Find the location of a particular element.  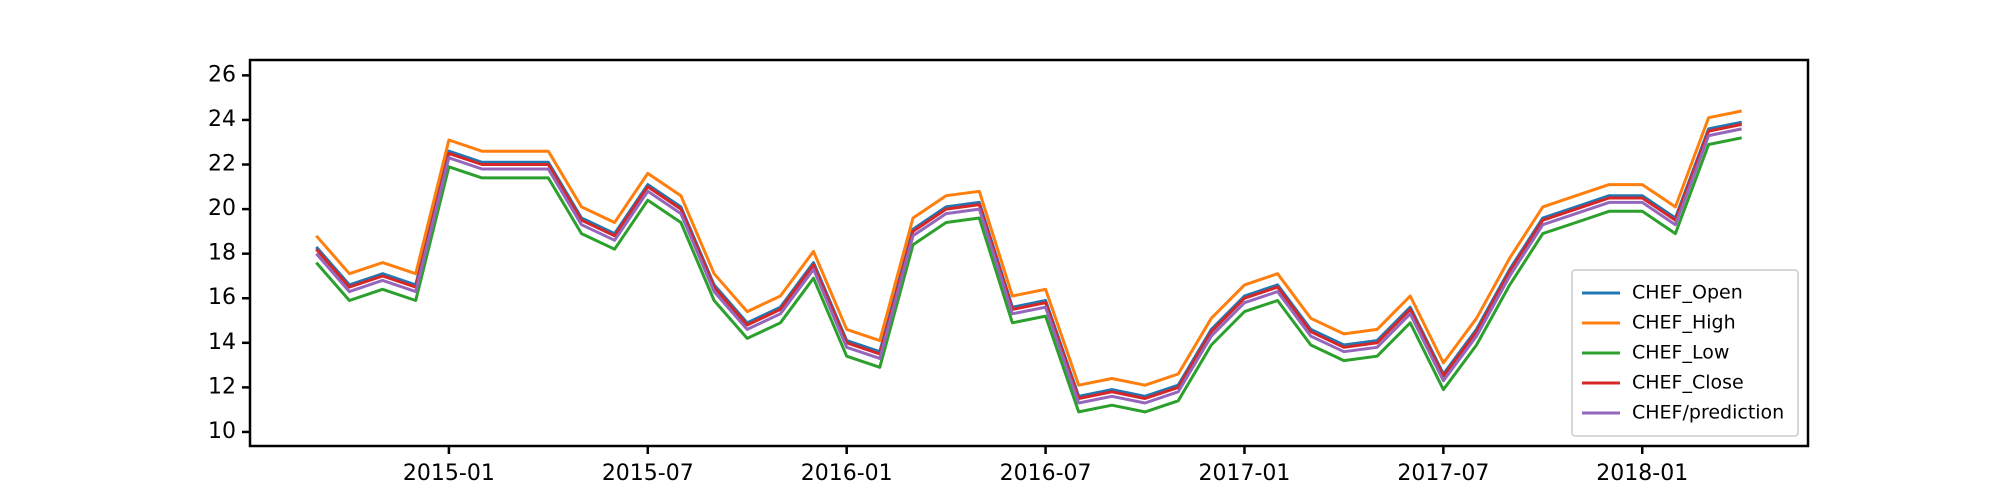

y-tick-label: 10 is located at coordinates (222, 431).